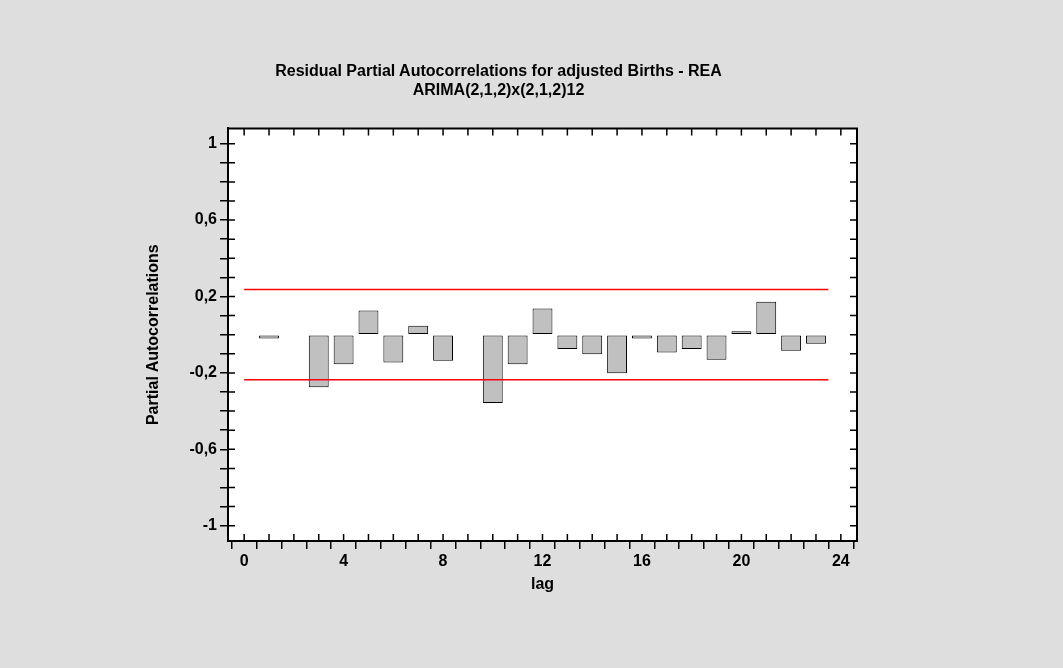 The height and width of the screenshot is (668, 1063). Describe the element at coordinates (642, 561) in the screenshot. I see `x-tick-label: 16` at that location.